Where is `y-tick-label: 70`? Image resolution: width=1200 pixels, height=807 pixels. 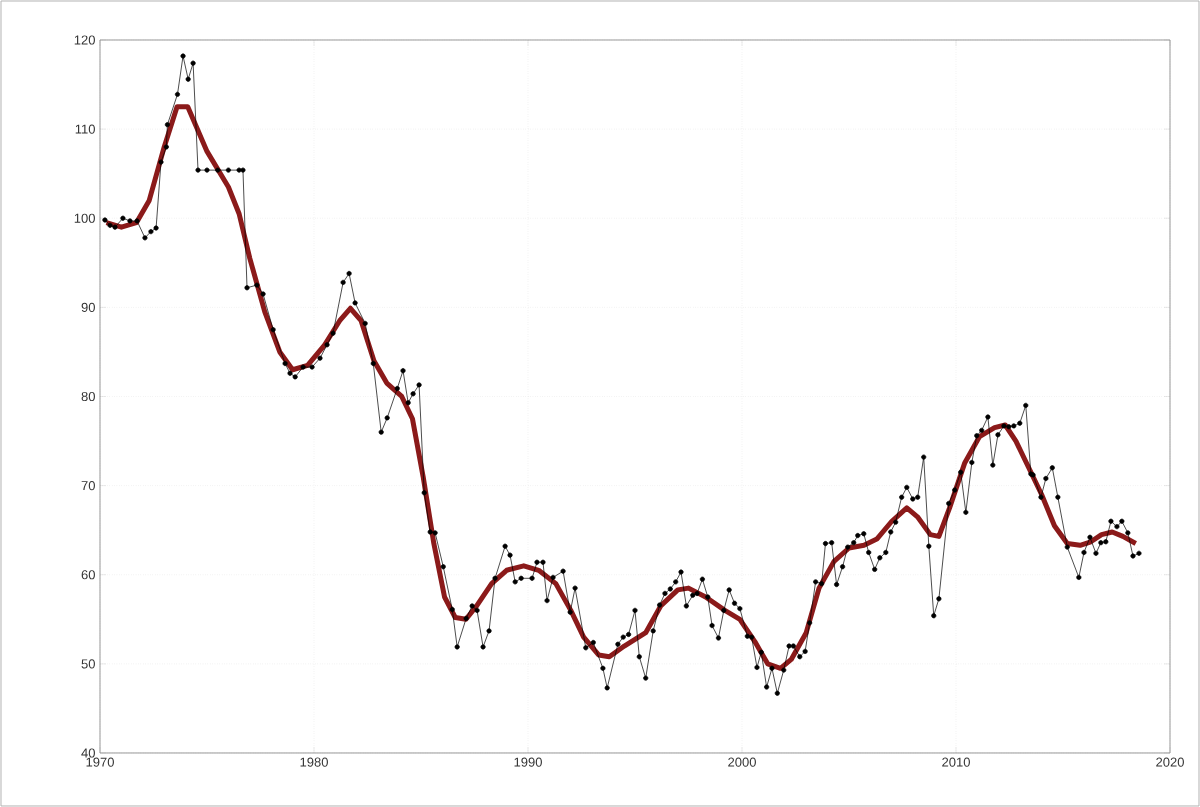 y-tick-label: 70 is located at coordinates (88, 486).